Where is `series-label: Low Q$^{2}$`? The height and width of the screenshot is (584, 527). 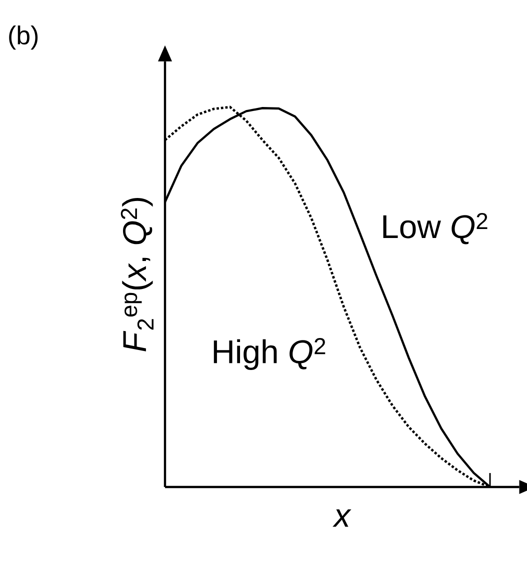 series-label: Low Q$^{2}$ is located at coordinates (435, 228).